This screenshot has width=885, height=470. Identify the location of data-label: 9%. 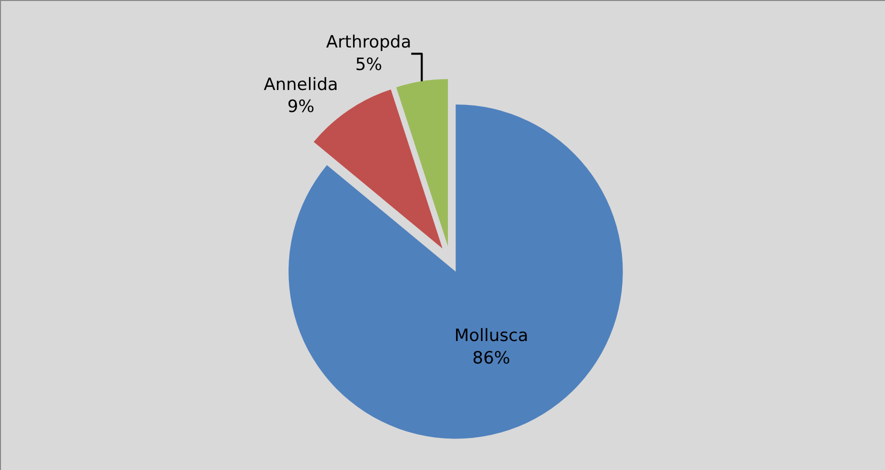
(300, 106).